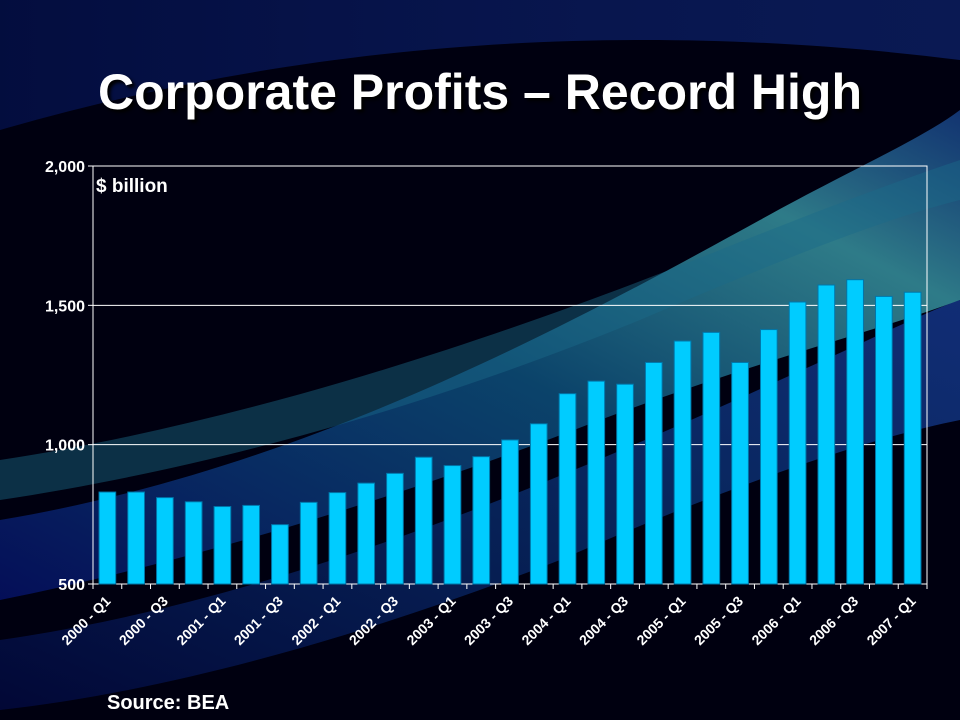 The image size is (960, 720). I want to click on x-tick-label: 2004 - Q3, so click(603, 620).